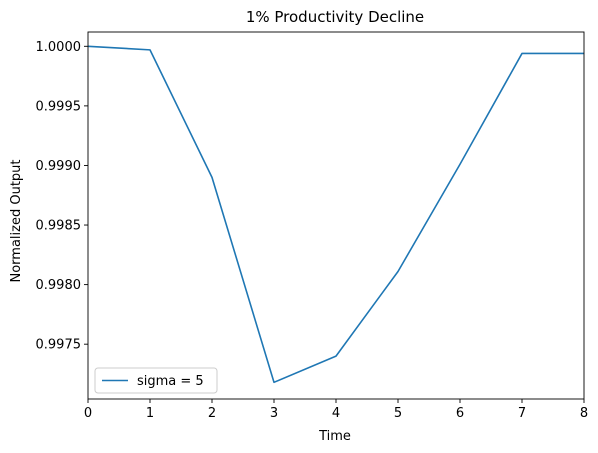  What do you see at coordinates (522, 413) in the screenshot?
I see `x-tick-label: 7` at bounding box center [522, 413].